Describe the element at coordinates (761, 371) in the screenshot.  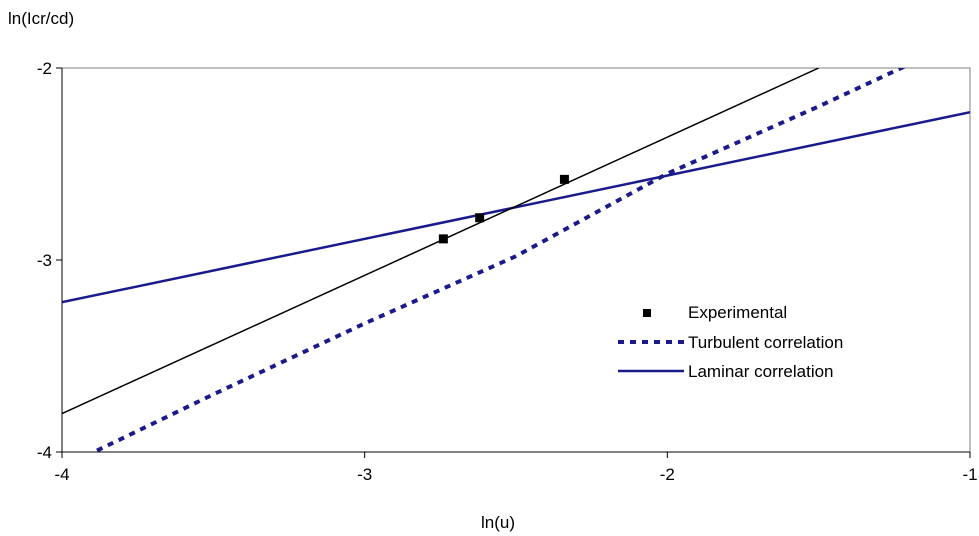
I see `legend-label-laminar: Laminar correlation` at that location.